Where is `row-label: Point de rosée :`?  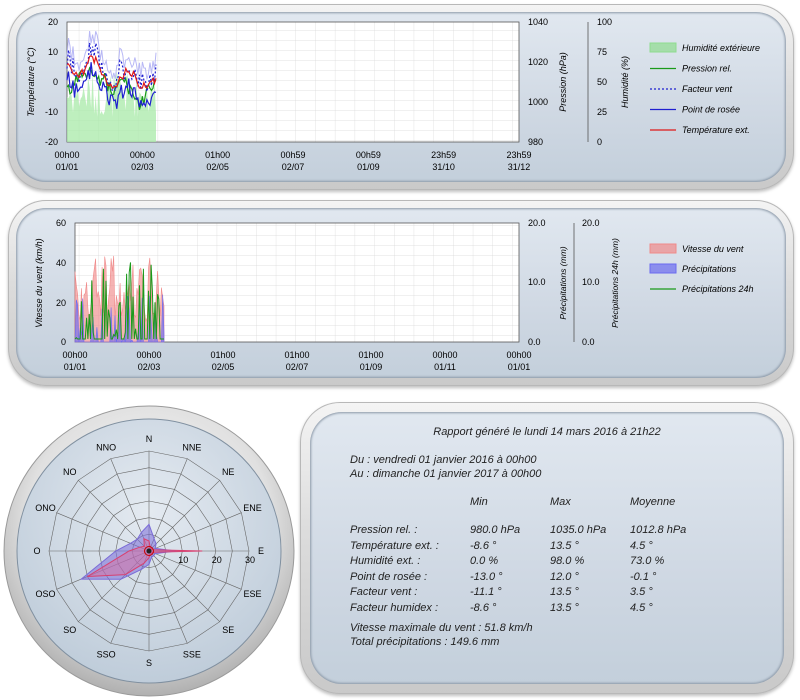
row-label: Point de rosée : is located at coordinates (389, 576).